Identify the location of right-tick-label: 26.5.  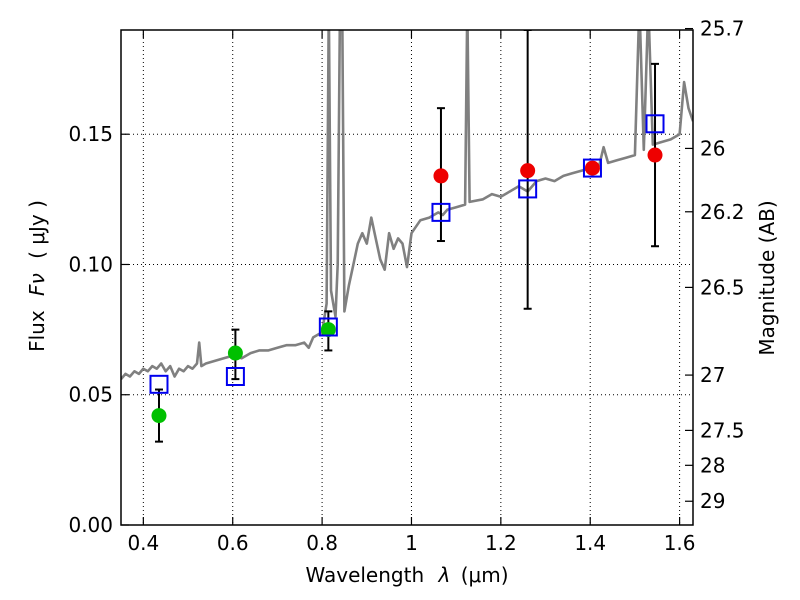
(722, 287).